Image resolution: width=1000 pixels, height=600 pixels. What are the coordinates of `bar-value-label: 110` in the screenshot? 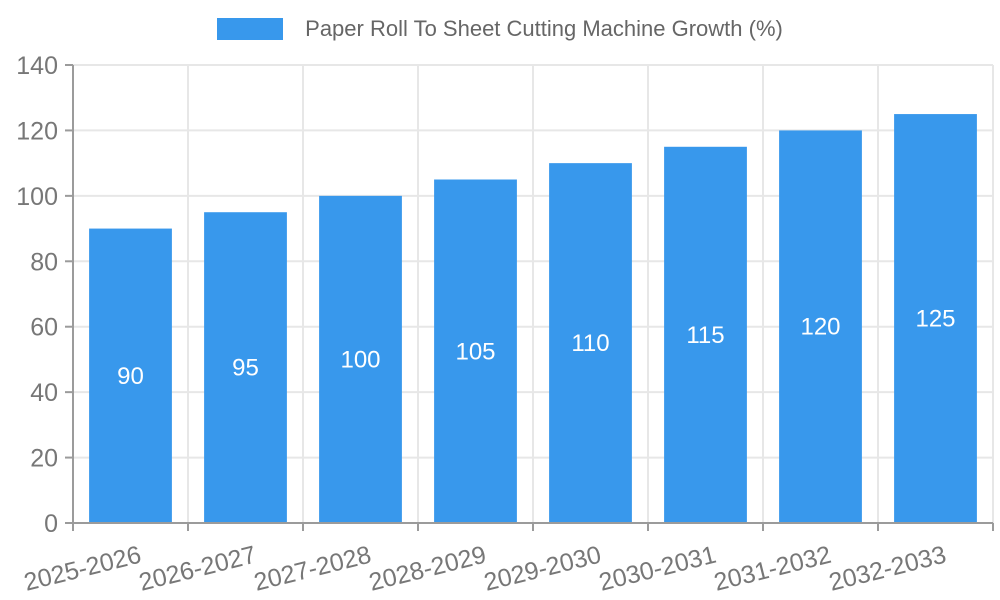 It's located at (590, 343).